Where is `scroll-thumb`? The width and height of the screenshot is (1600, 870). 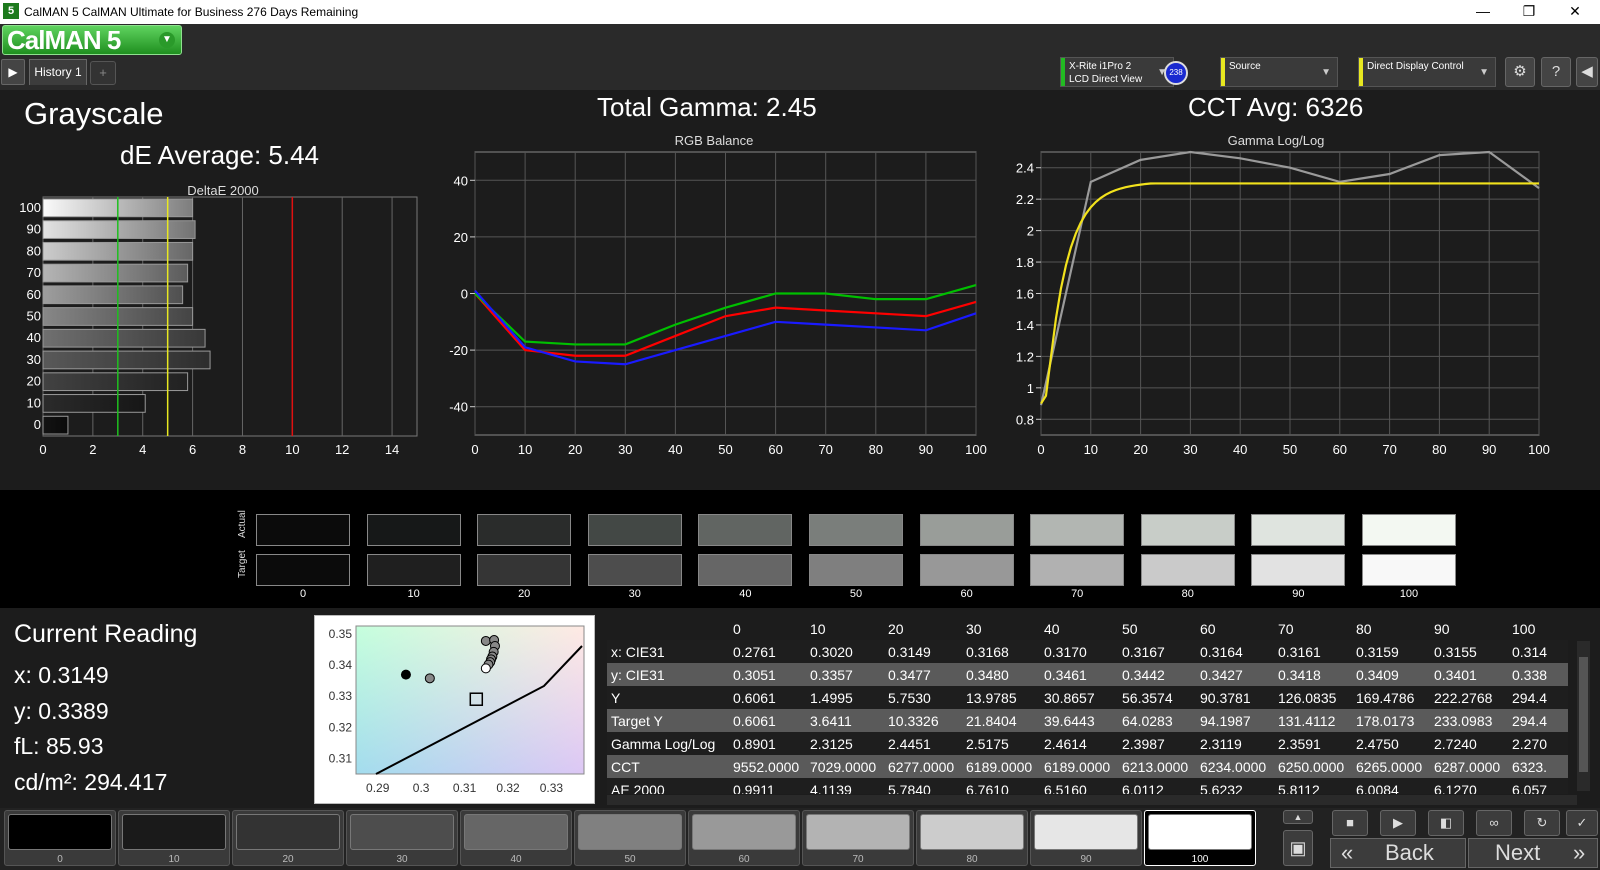
scroll-thumb is located at coordinates (1583, 714).